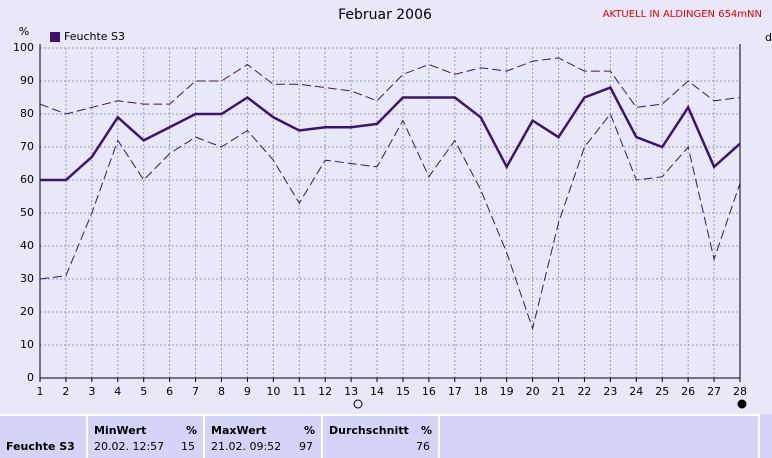 The height and width of the screenshot is (458, 772). What do you see at coordinates (27, 311) in the screenshot?
I see `y-tick-label: 20` at bounding box center [27, 311].